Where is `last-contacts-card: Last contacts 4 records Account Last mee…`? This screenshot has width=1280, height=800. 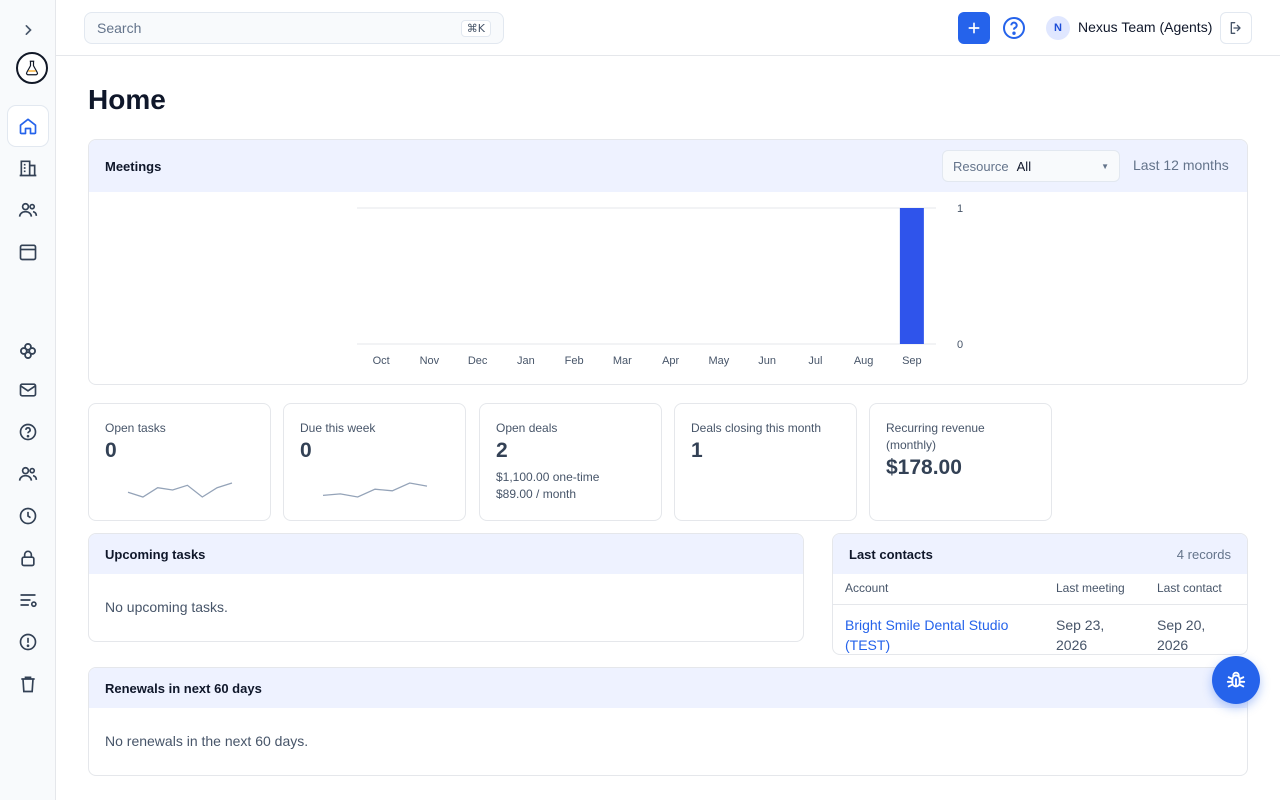
last-contacts-card: Last contacts 4 records Account Last mee… is located at coordinates (1040, 594).